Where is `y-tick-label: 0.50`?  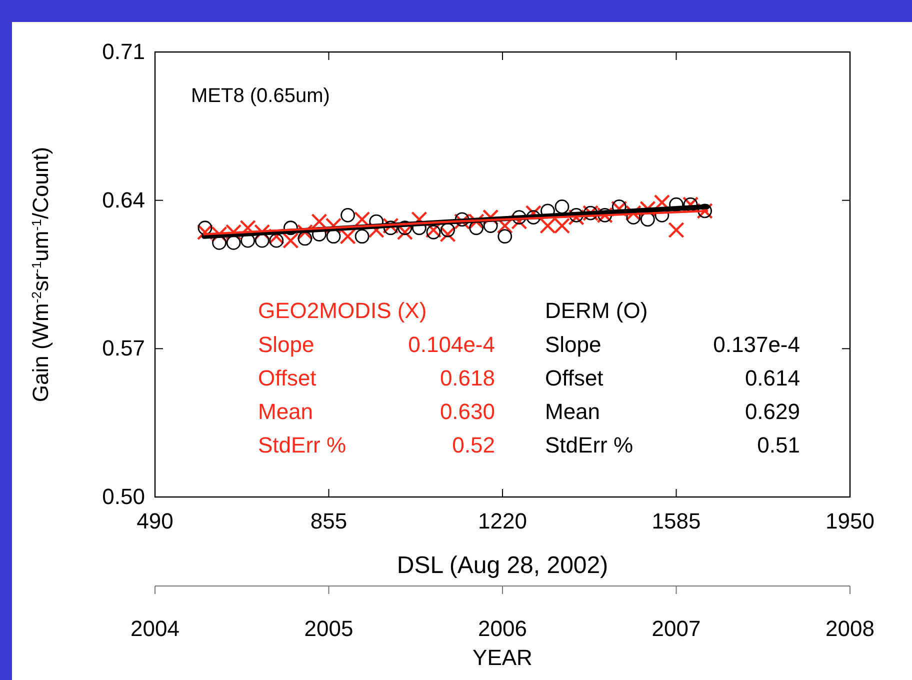 y-tick-label: 0.50 is located at coordinates (123, 497).